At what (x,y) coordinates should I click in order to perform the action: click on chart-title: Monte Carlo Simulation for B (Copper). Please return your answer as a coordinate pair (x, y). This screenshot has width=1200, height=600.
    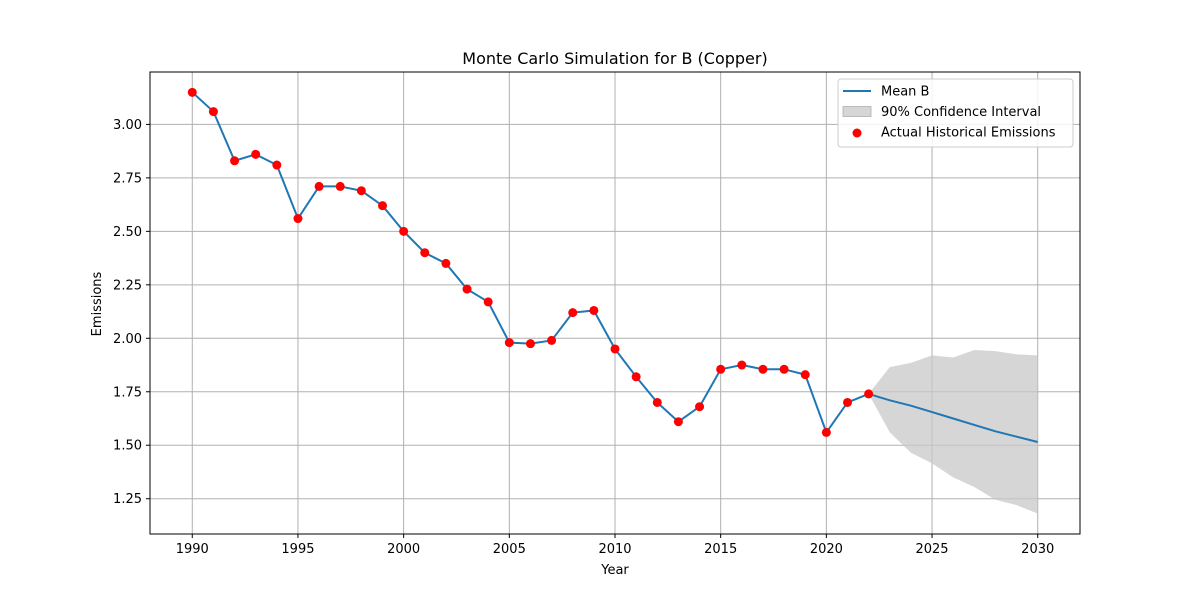
    Looking at the image, I should click on (614, 58).